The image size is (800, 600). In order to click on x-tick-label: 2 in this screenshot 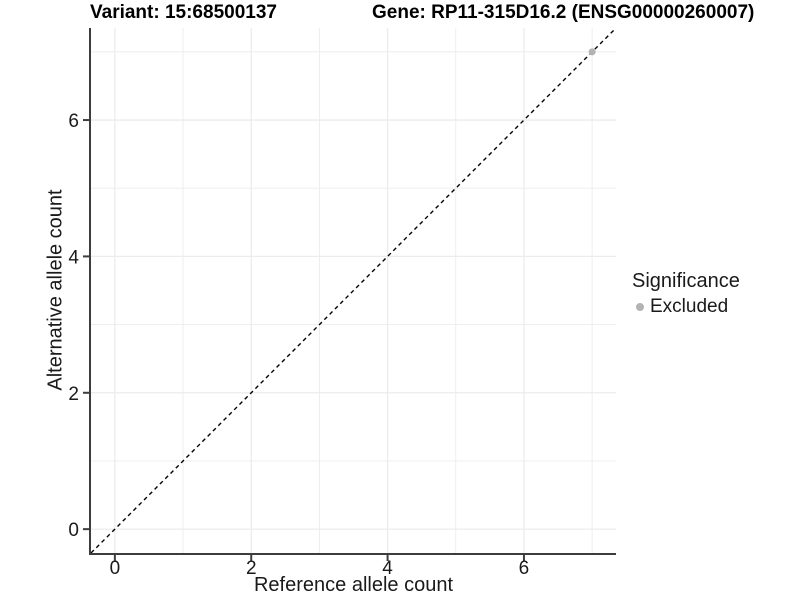, I will do `click(251, 568)`.